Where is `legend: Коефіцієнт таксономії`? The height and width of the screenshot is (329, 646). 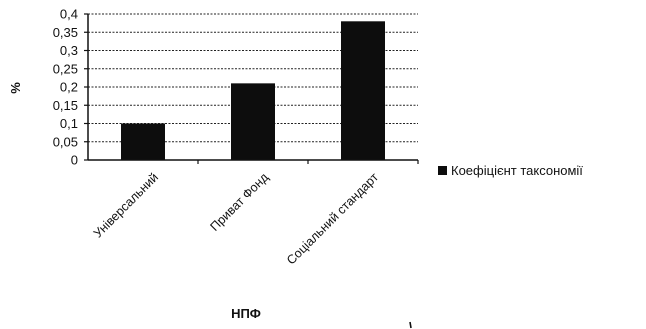 legend: Коефіцієнт таксономії is located at coordinates (510, 170).